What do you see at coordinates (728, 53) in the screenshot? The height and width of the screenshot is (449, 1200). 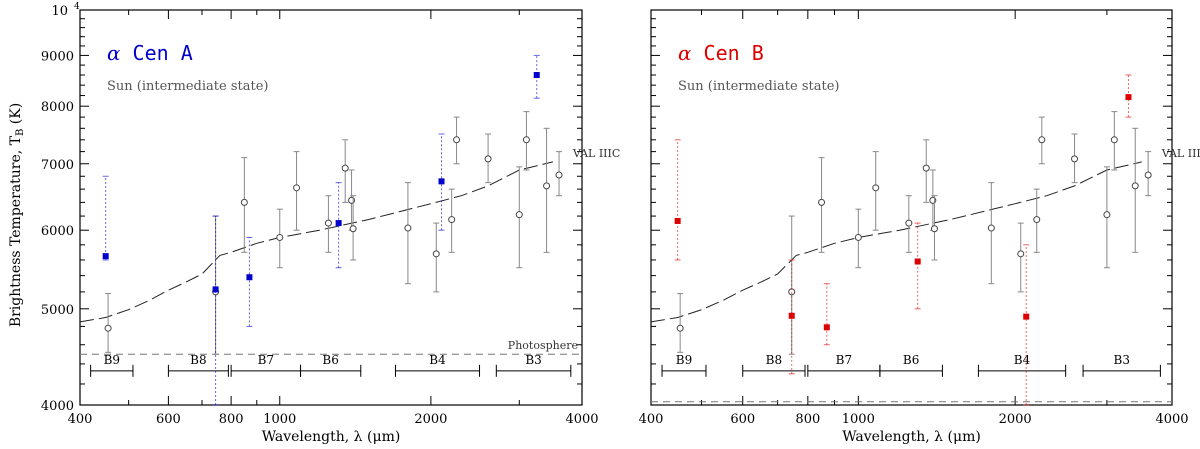 I see `title-text: Cen B` at bounding box center [728, 53].